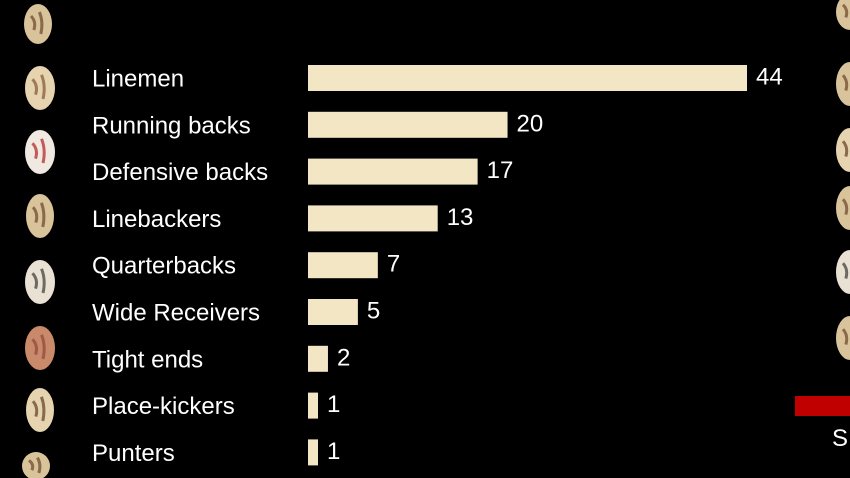  Describe the element at coordinates (147, 359) in the screenshot. I see `category-label: Tight ends` at that location.